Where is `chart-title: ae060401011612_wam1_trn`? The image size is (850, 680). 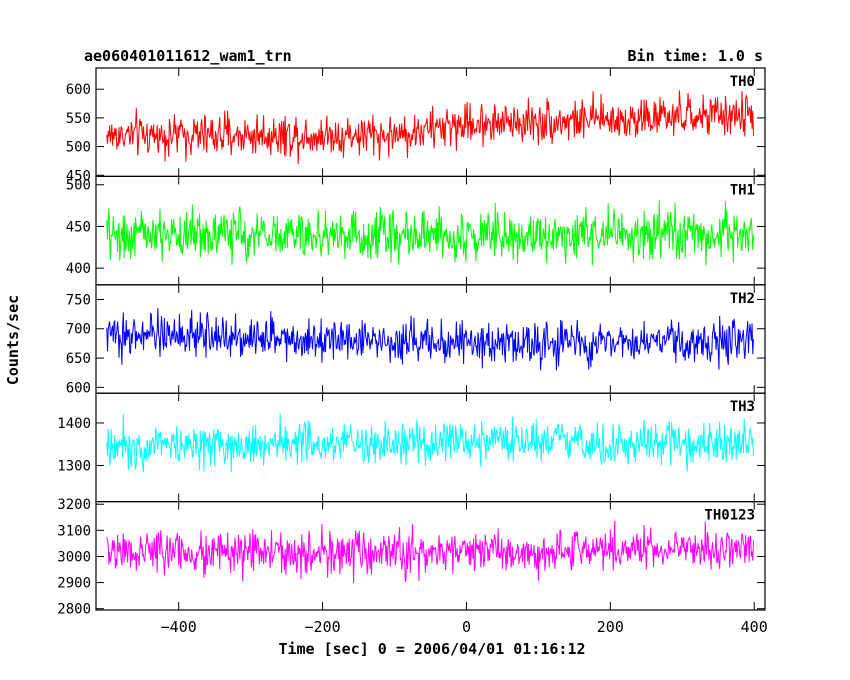 chart-title: ae060401011612_wam1_trn is located at coordinates (188, 56).